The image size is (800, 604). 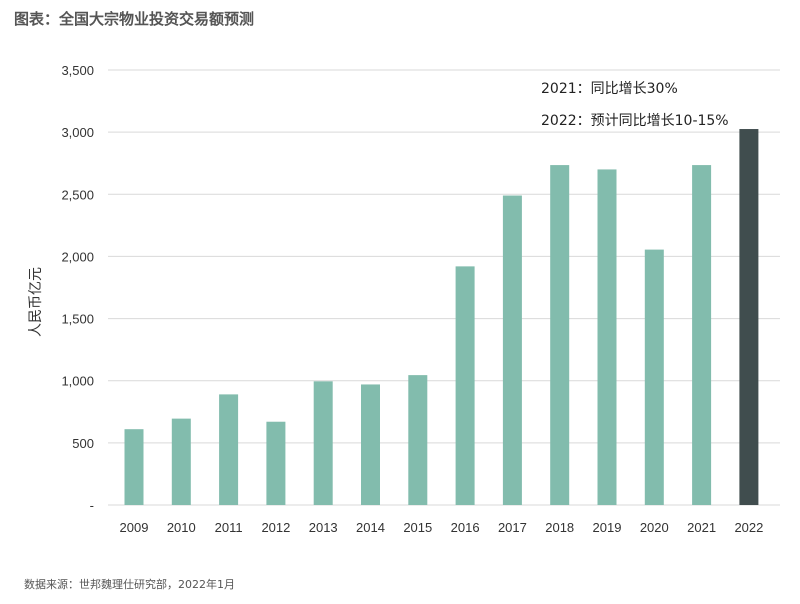 I want to click on chart-title: 图表：全国大宗物业投资交易额预测, so click(x=134, y=19).